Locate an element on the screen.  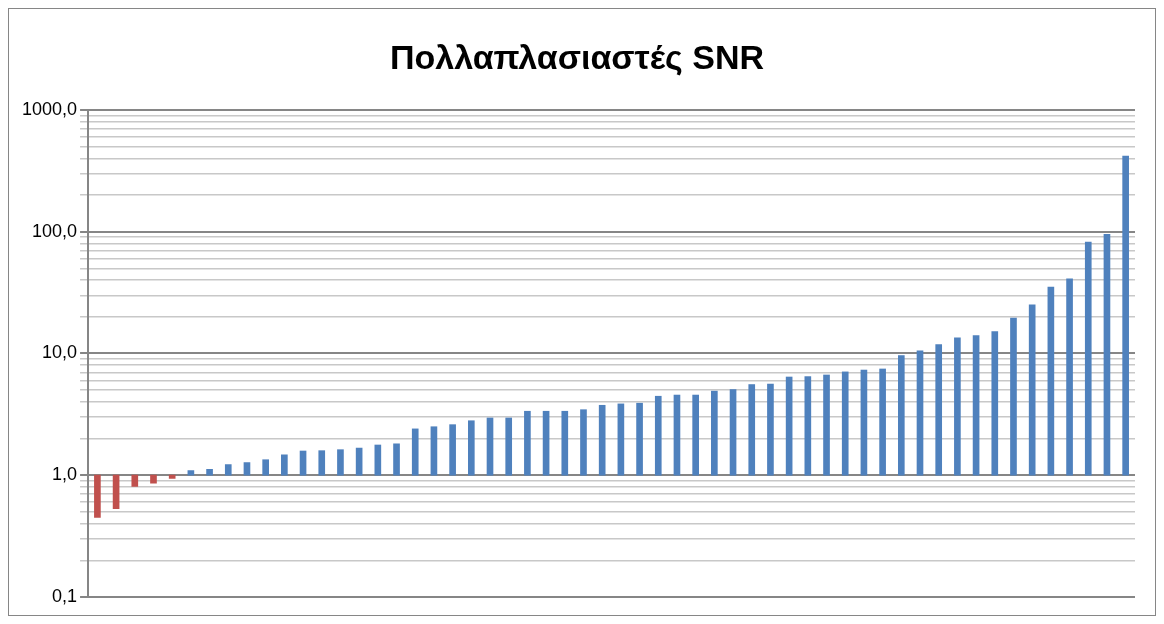
y-tick-label: 1000,0 is located at coordinates (49, 108).